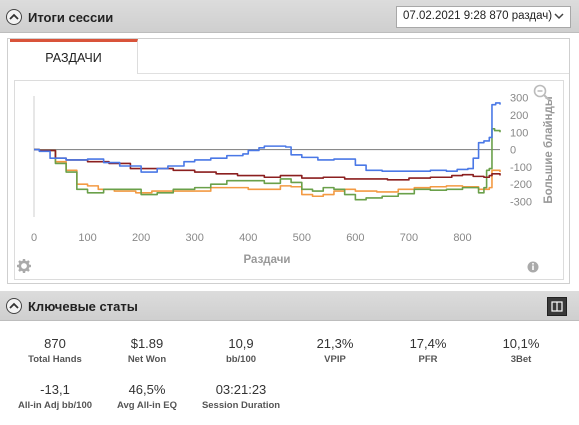  What do you see at coordinates (355, 238) in the screenshot?
I see `x-tick-label: 600` at bounding box center [355, 238].